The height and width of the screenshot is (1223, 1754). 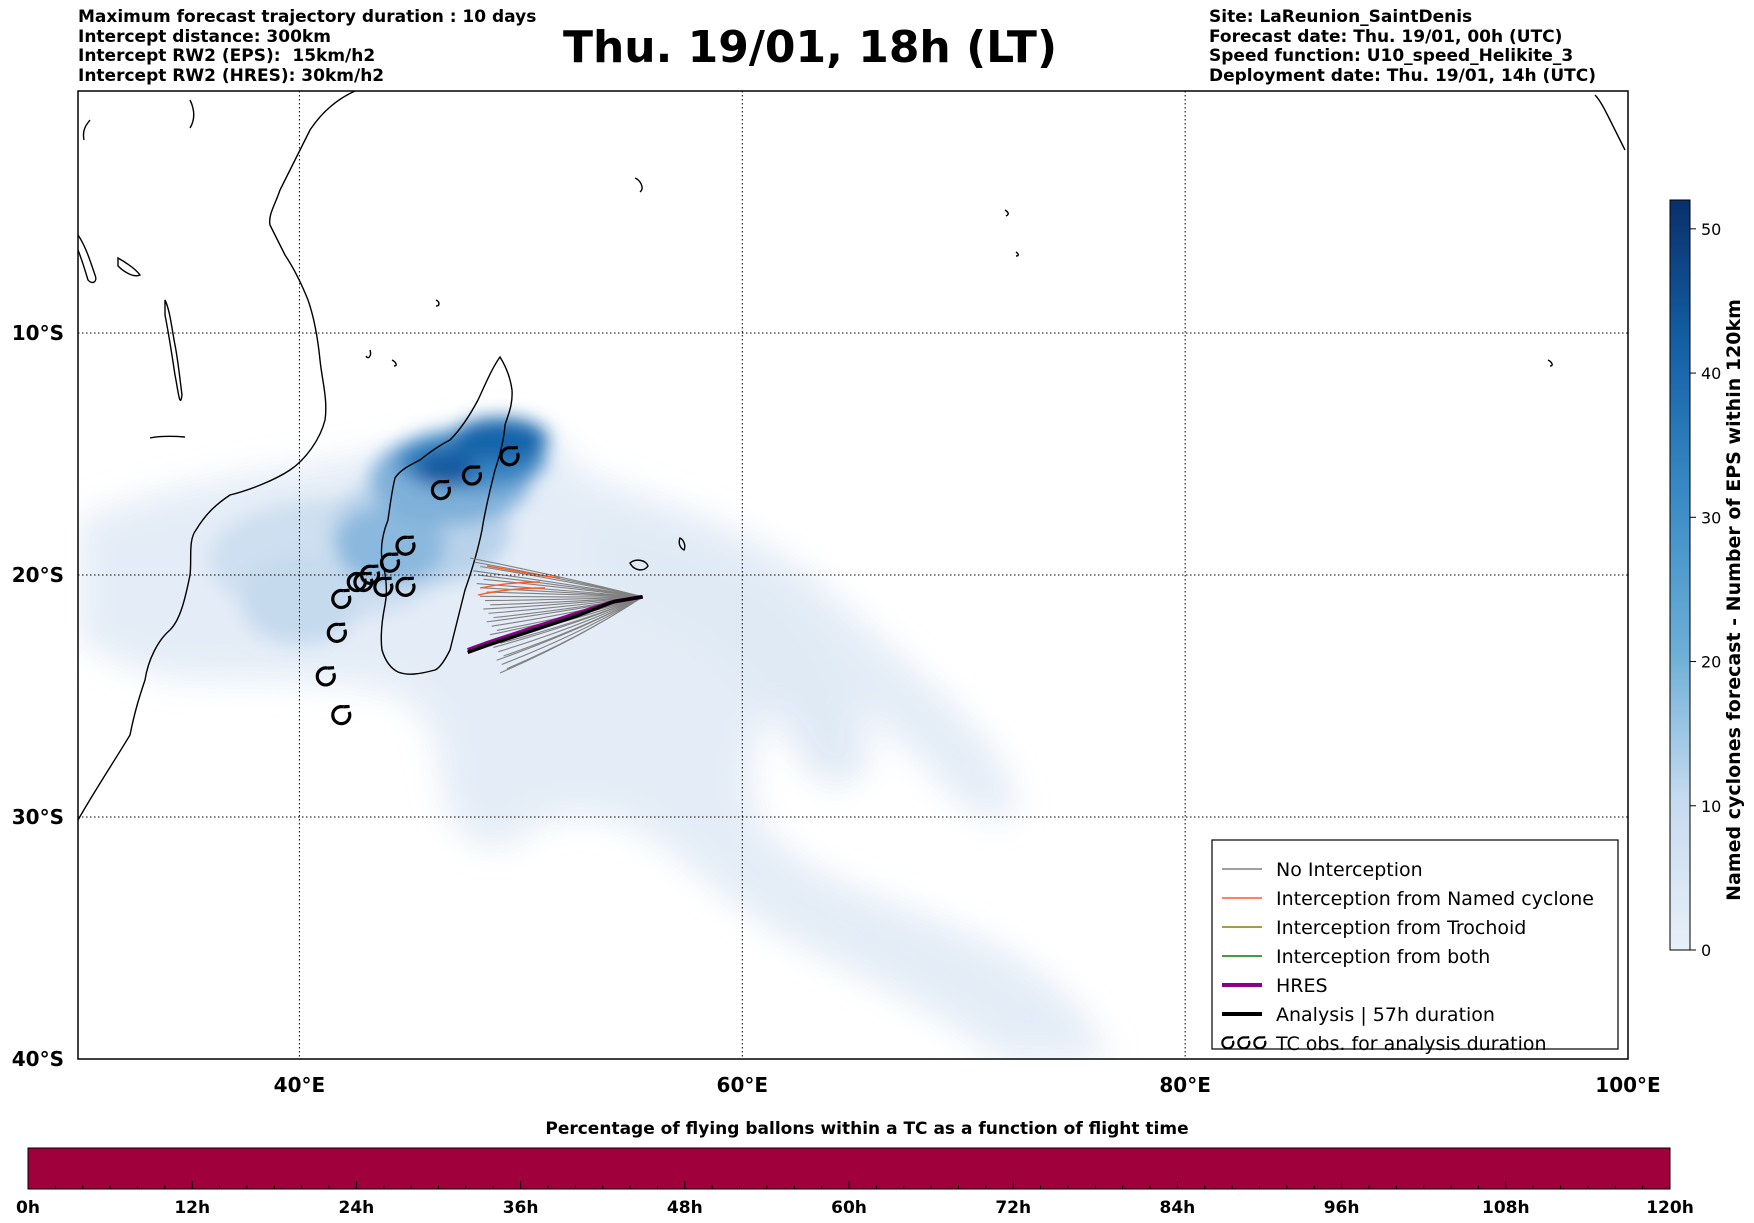 I want to click on legend-label: Interception from Named cyclone, so click(x=1435, y=899).